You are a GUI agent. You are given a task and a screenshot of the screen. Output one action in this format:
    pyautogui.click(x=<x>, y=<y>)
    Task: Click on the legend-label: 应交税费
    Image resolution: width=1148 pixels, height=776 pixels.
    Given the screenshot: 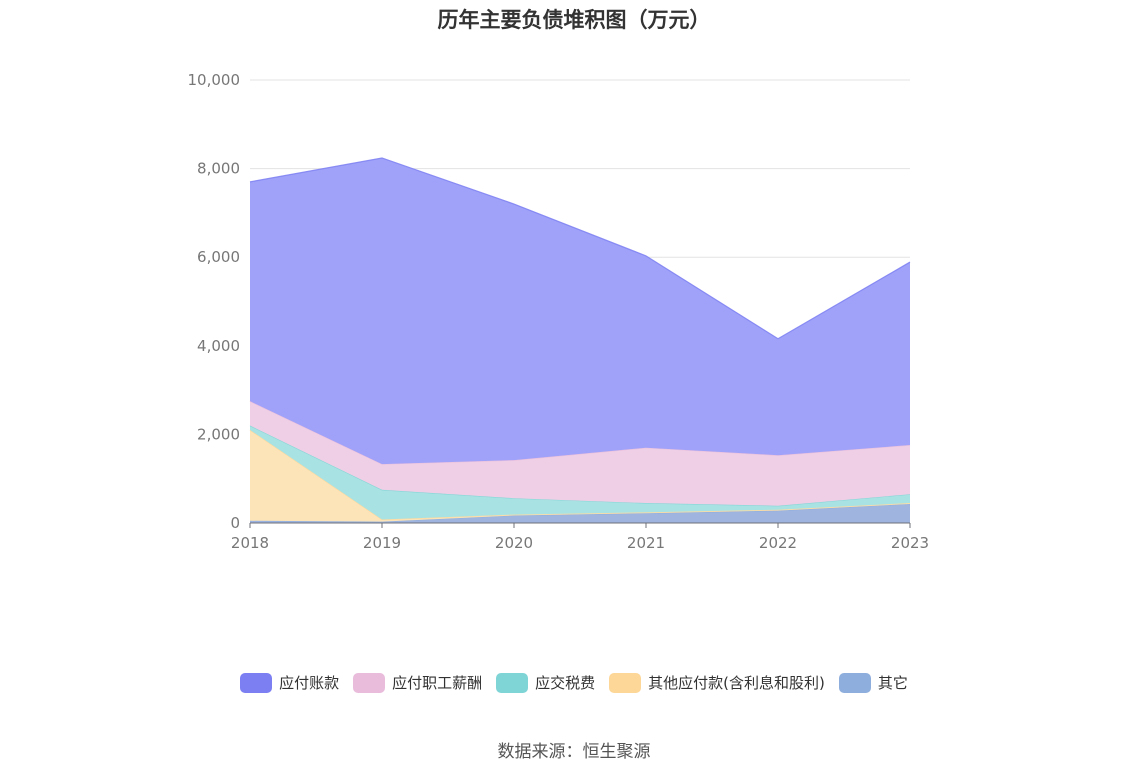 What is the action you would take?
    pyautogui.click(x=565, y=683)
    